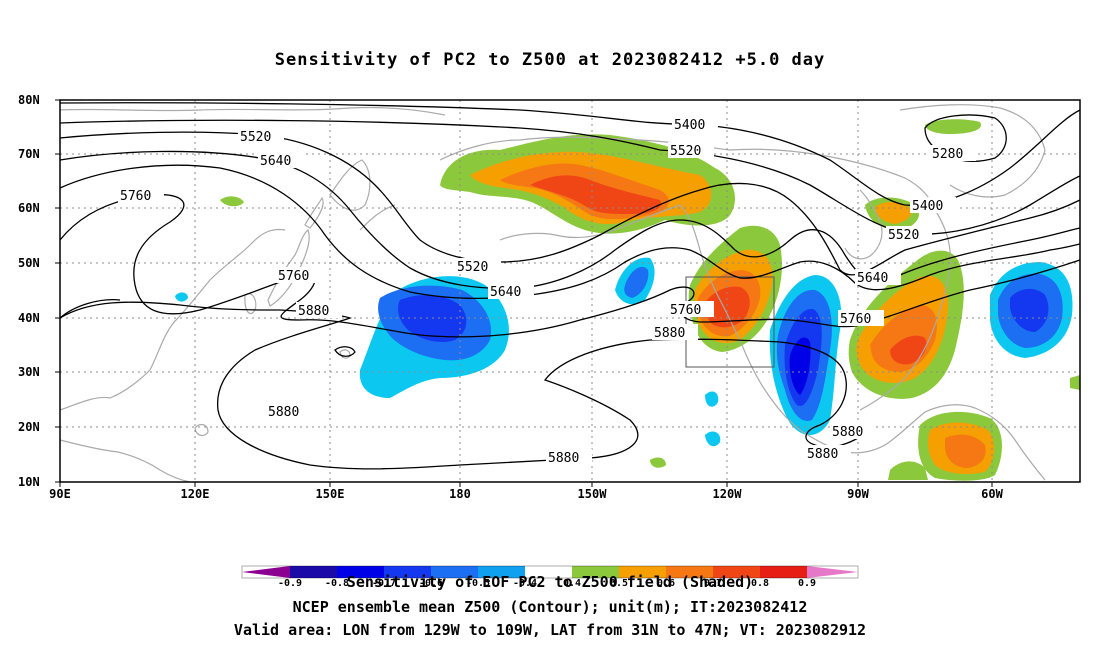 The width and height of the screenshot is (1100, 650). Describe the element at coordinates (29, 318) in the screenshot. I see `lat-label: 40N` at that location.